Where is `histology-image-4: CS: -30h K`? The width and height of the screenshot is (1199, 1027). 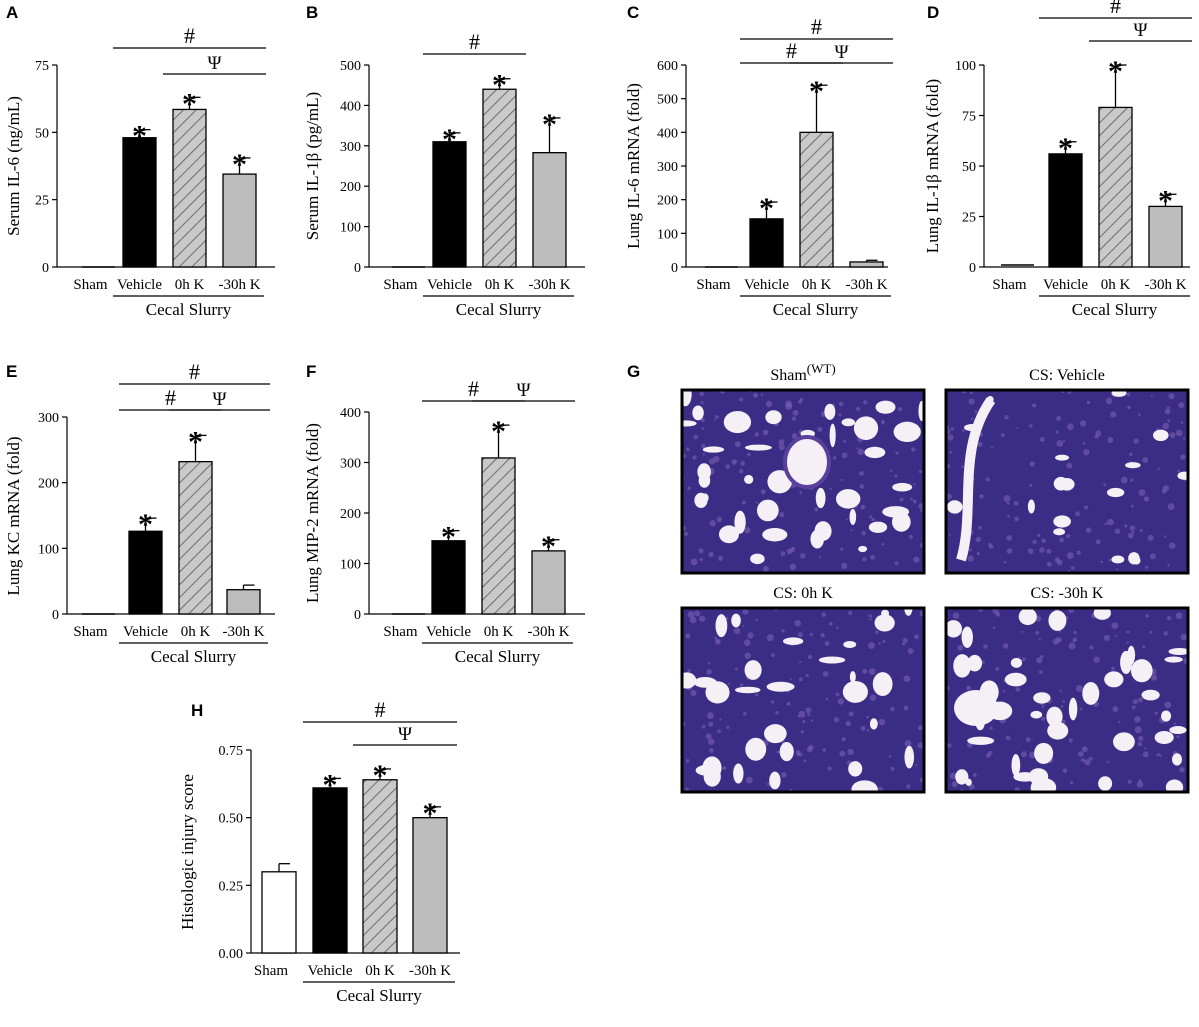
histology-image-4: CS: -30h K is located at coordinates (1067, 689).